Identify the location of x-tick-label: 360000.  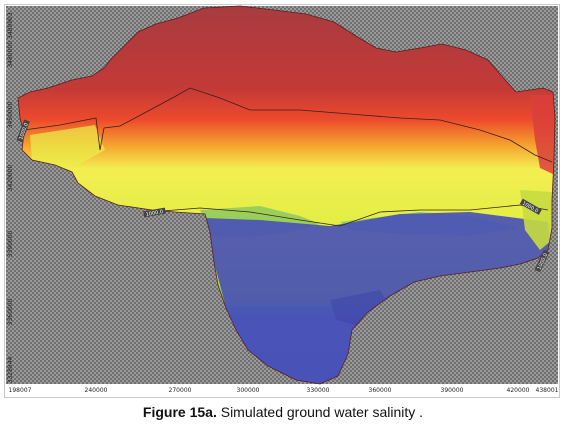
(380, 390).